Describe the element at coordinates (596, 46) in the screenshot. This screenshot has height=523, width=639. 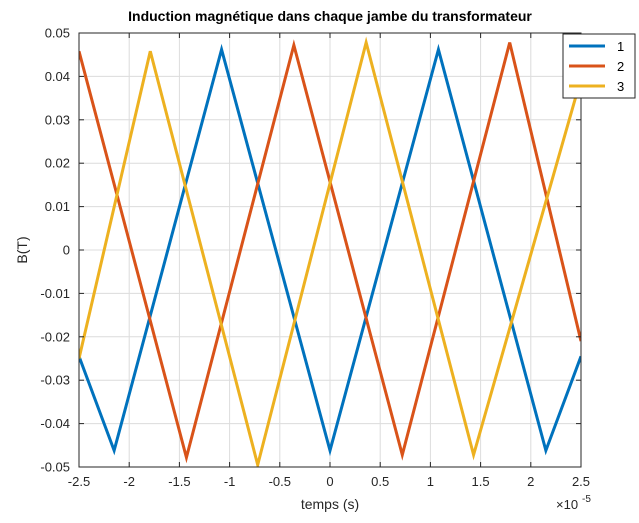
I see `legend-item-1: 1` at that location.